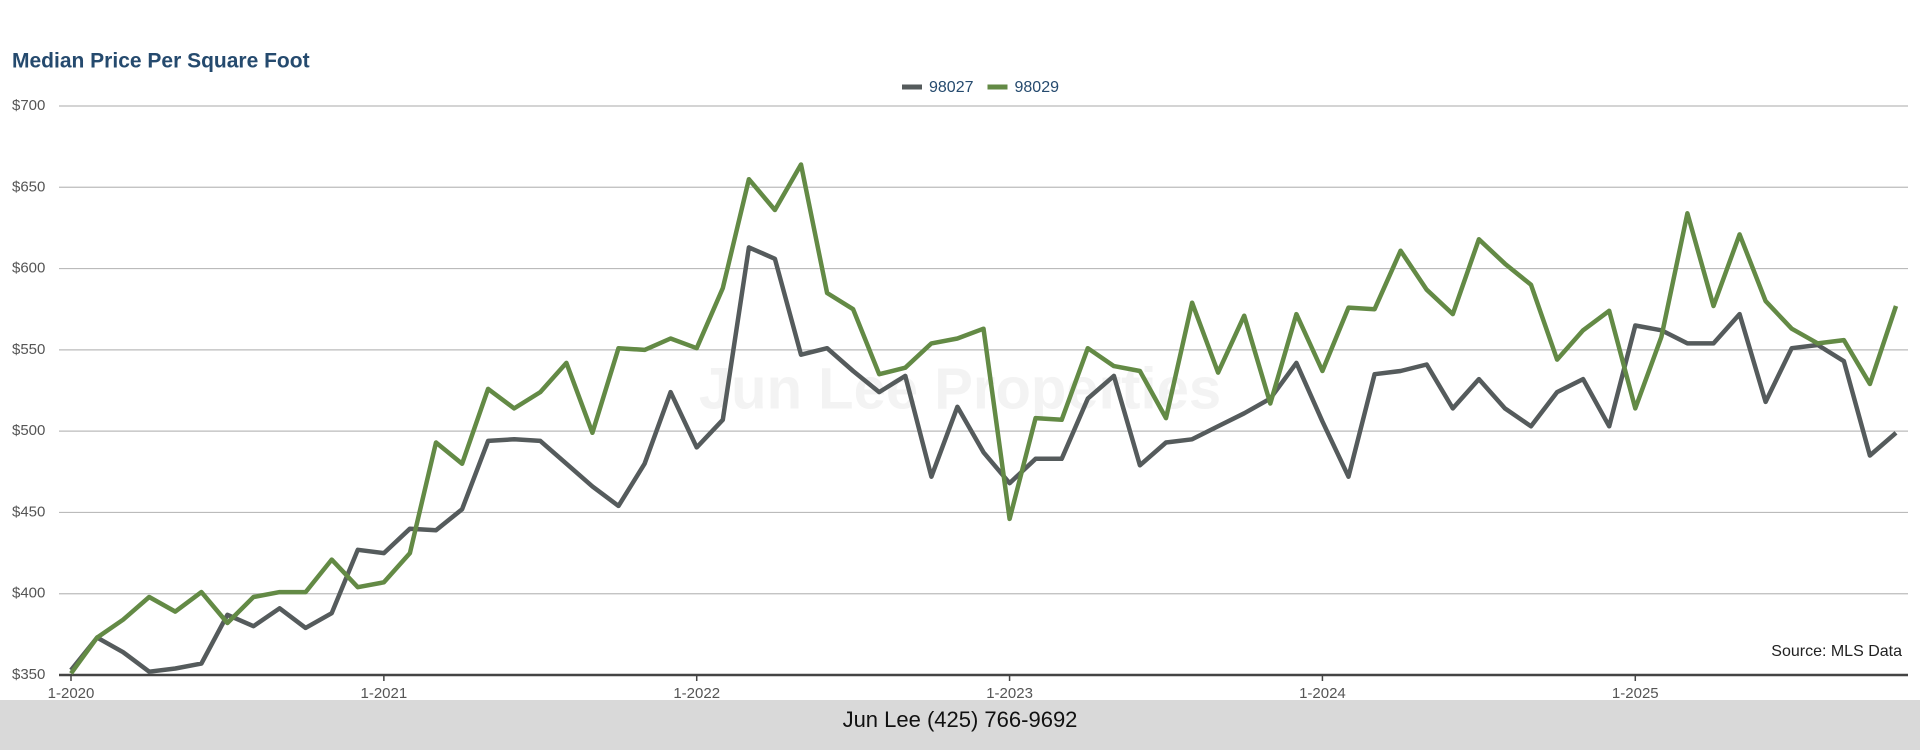 Image resolution: width=1920 pixels, height=755 pixels. I want to click on legend-label: 98029, so click(1037, 87).